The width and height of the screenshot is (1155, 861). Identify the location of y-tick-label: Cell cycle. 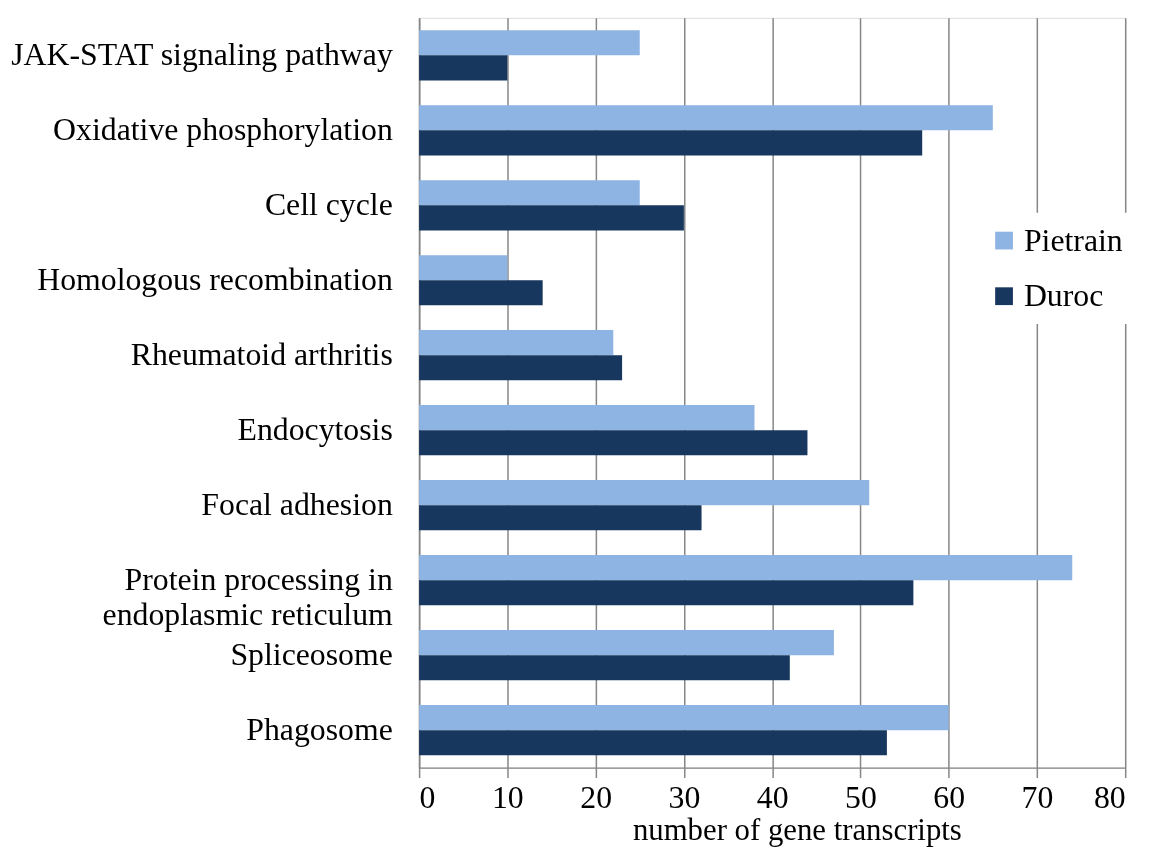
(328, 205).